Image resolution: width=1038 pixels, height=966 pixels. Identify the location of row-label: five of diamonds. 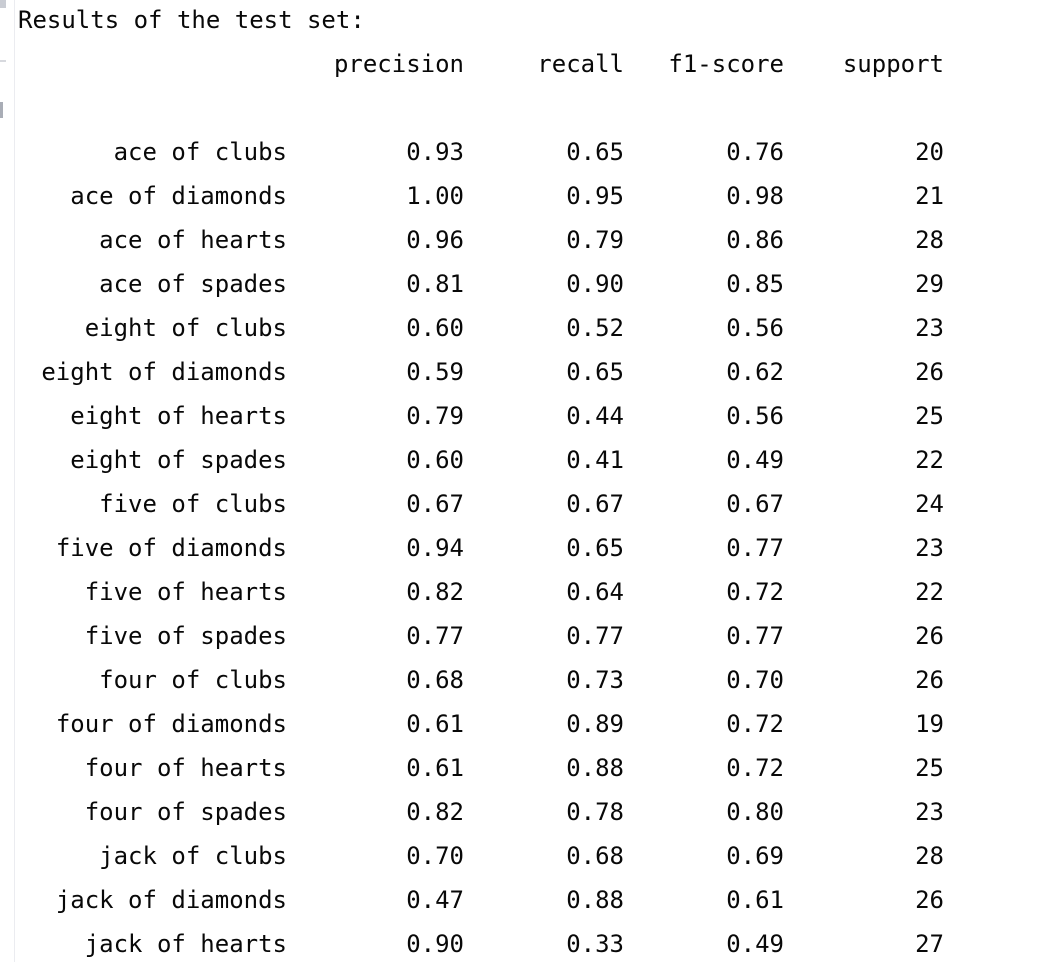
(171, 548).